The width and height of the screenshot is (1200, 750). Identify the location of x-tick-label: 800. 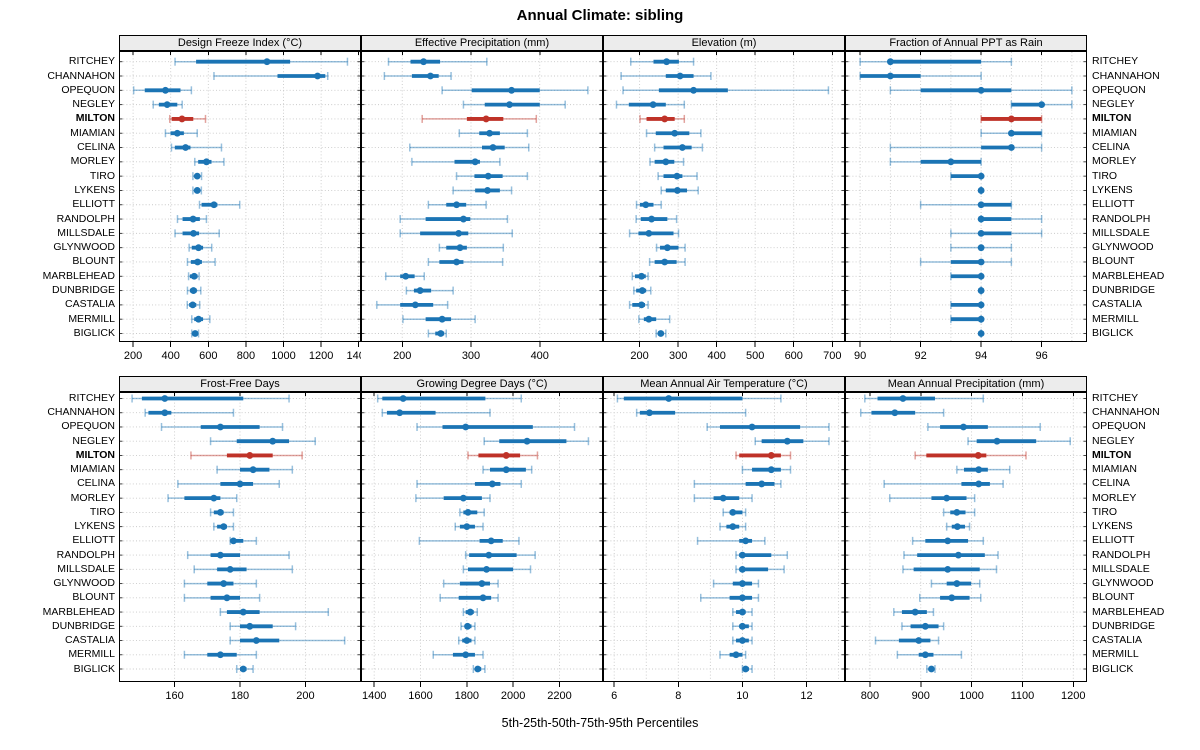
(870, 696).